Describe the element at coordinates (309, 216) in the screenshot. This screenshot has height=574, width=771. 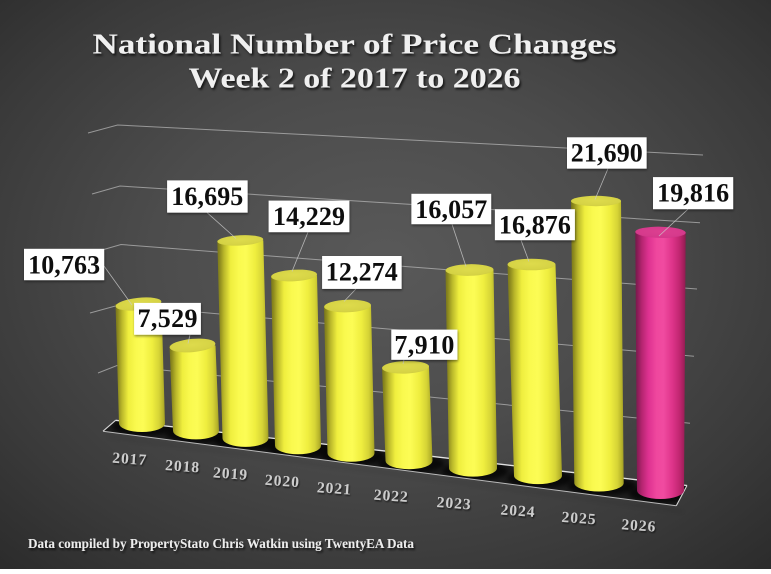
I see `svg-text: 14,229` at that location.